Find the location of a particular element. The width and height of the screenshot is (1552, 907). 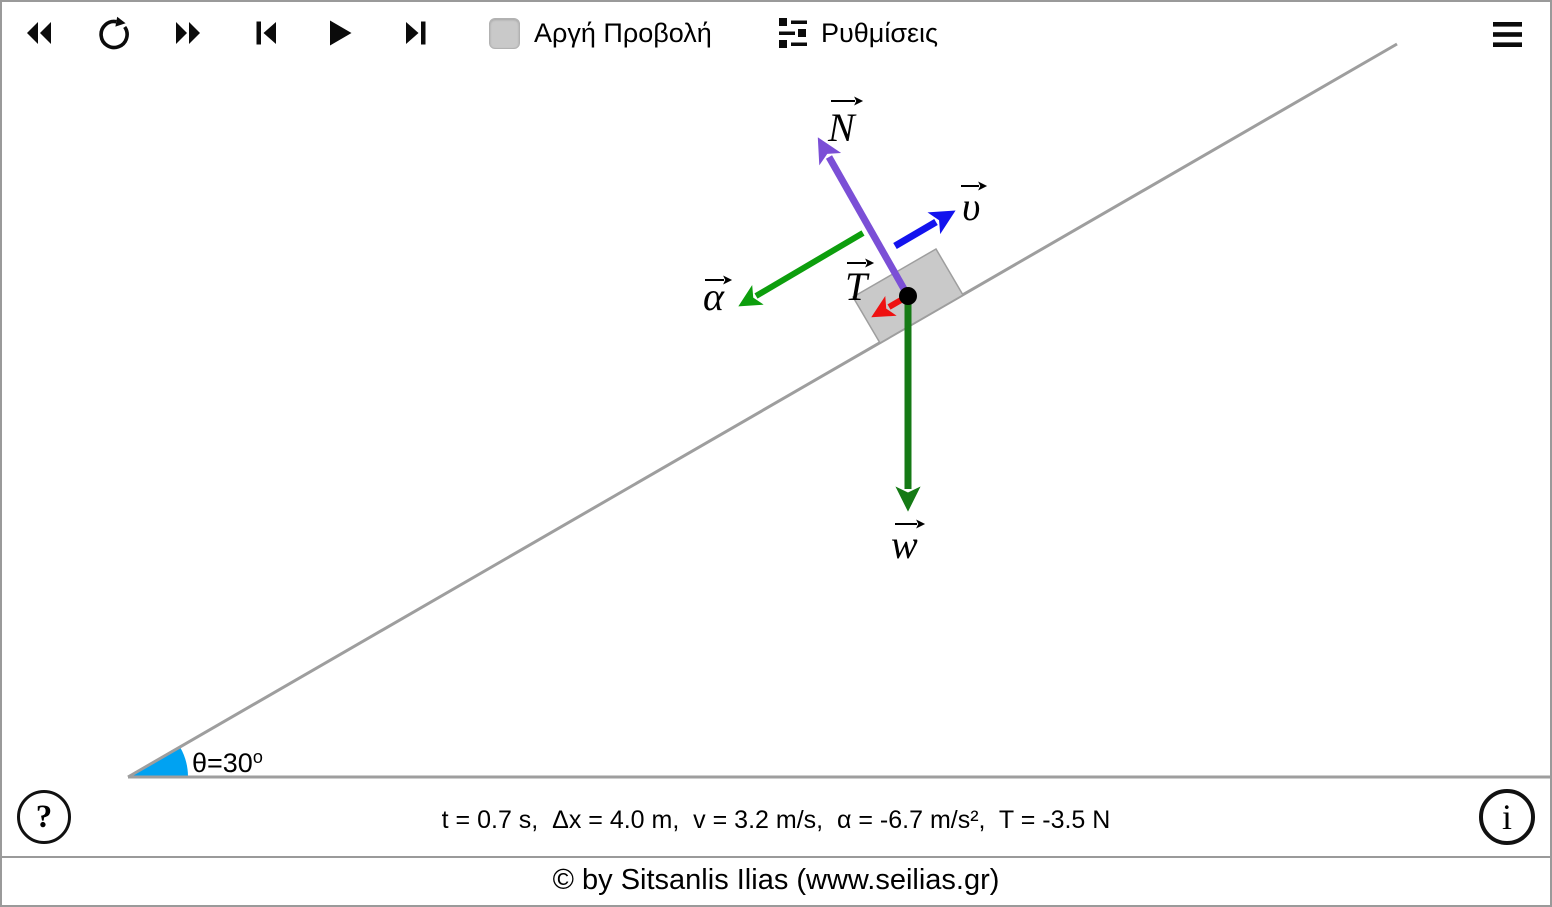

slow-view-checkbox is located at coordinates (504, 33).